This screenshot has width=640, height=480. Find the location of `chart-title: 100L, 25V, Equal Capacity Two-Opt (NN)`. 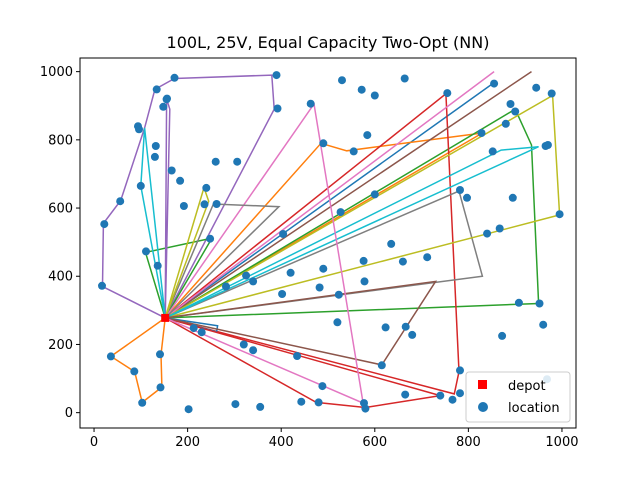

chart-title: 100L, 25V, Equal Capacity Two-Opt (NN) is located at coordinates (328, 42).